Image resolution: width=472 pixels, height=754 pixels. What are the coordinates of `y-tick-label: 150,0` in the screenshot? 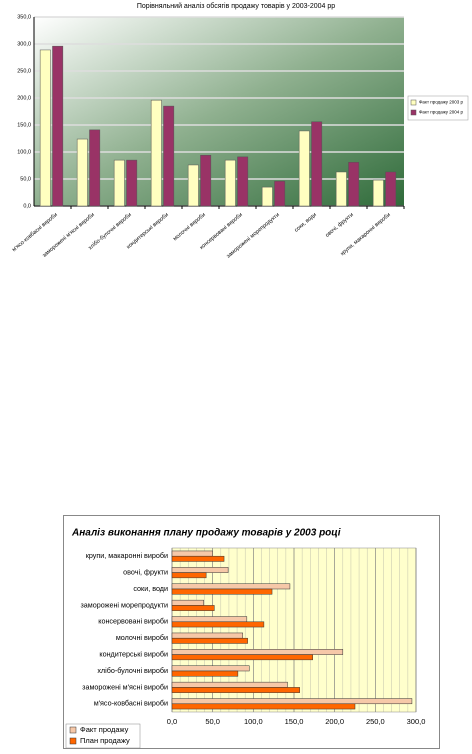 It's located at (24, 125).